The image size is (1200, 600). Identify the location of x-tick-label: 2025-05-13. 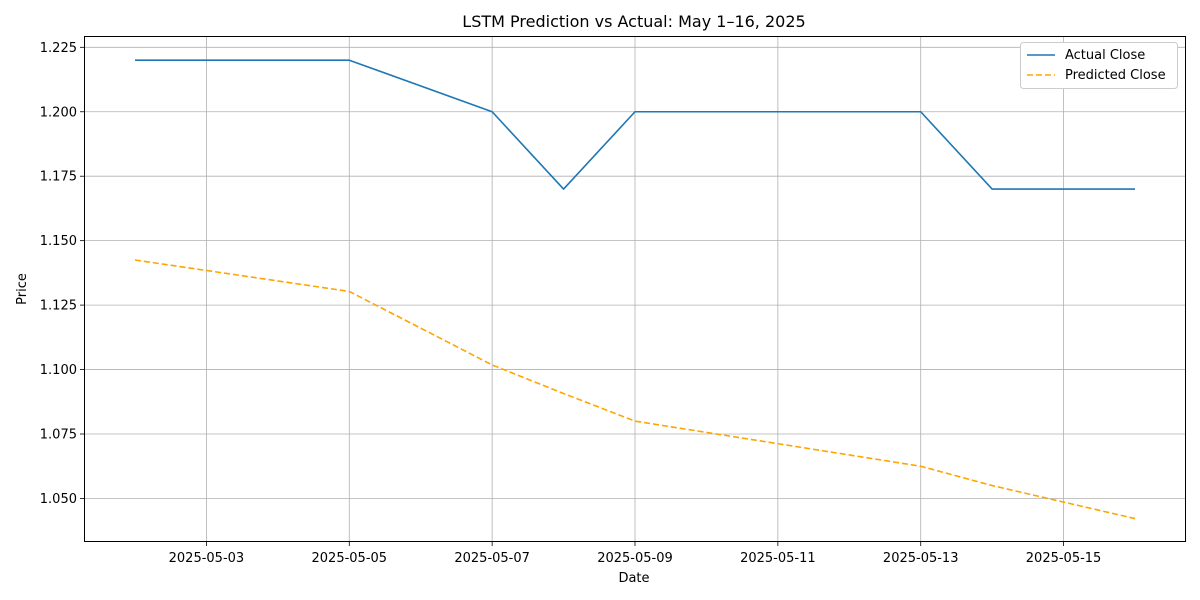
(921, 558).